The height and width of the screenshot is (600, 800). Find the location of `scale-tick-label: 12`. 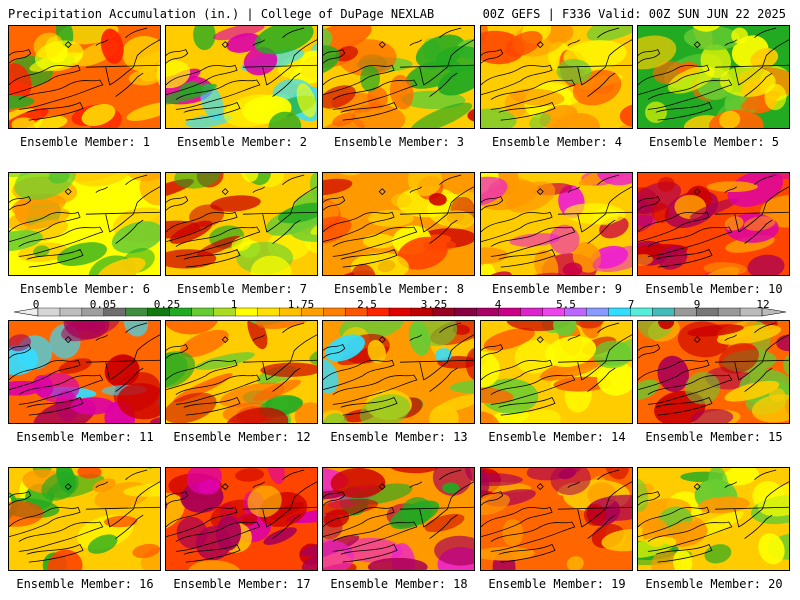

scale-tick-label: 12 is located at coordinates (763, 304).